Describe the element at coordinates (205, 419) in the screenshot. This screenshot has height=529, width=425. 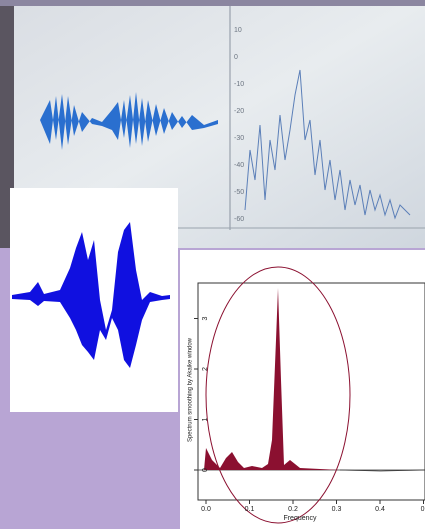
I see `y-tick-label: 1` at that location.